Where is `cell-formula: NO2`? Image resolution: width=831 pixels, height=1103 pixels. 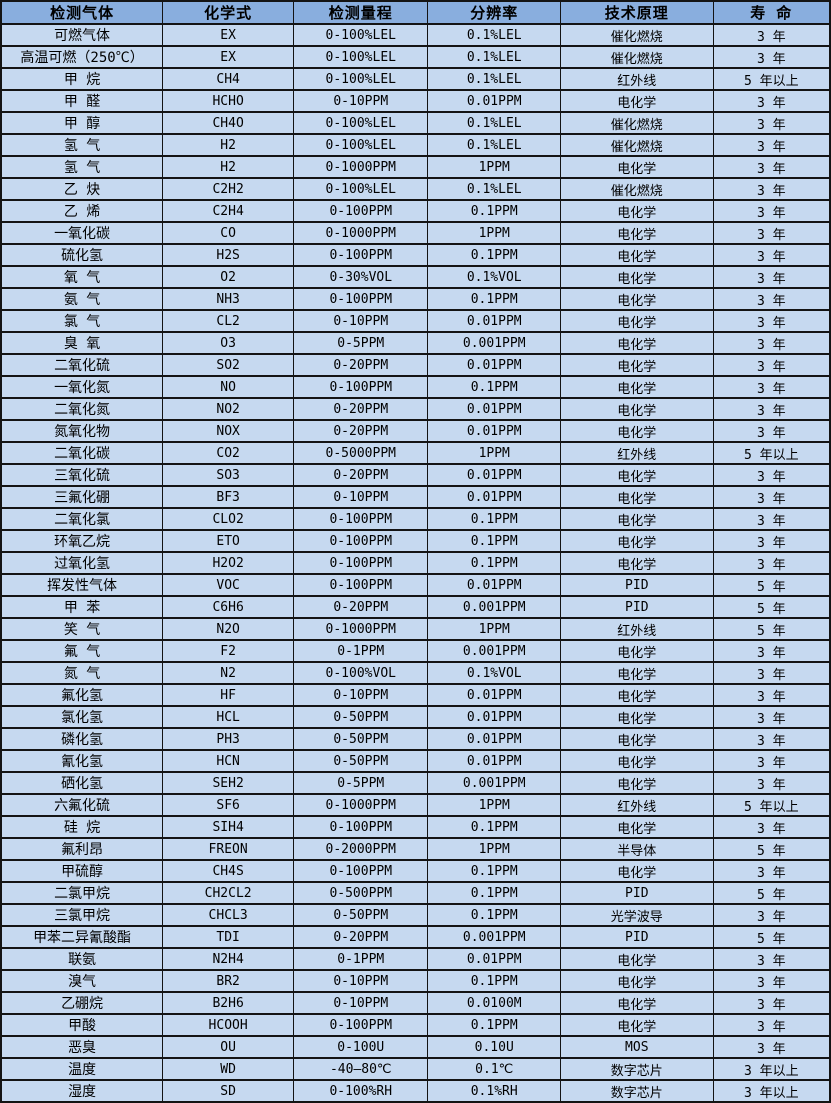
cell-formula: NO2 is located at coordinates (228, 409).